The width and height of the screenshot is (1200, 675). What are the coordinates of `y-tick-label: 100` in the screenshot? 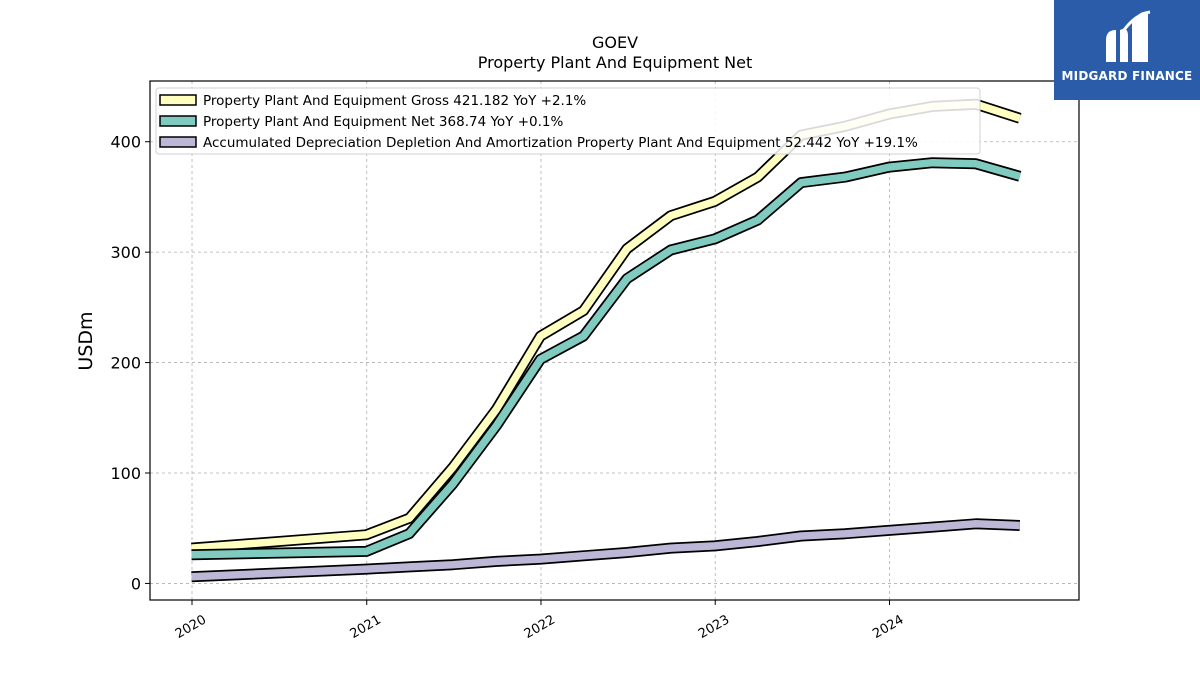 It's located at (125, 473).